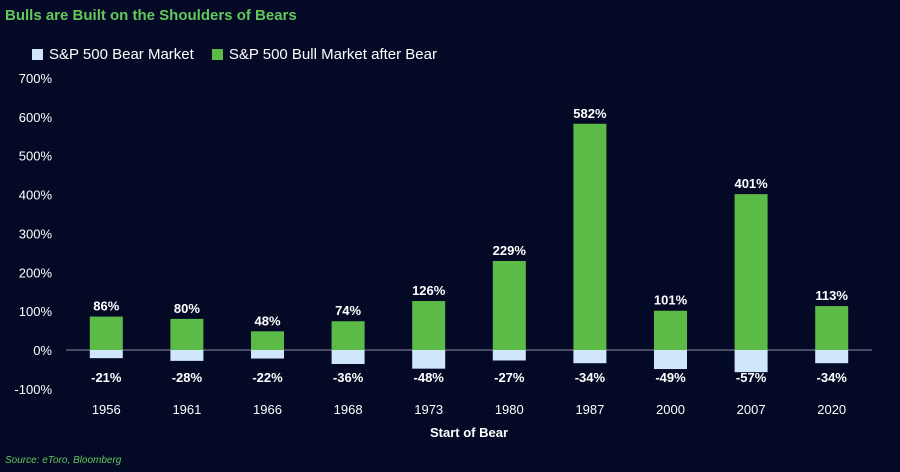  I want to click on x-tick-label: 1956, so click(106, 409).